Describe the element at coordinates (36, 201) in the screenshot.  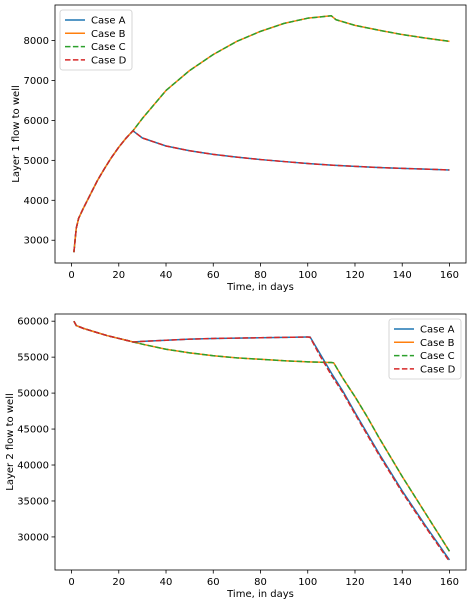
I see `y-tick-label: 4000` at that location.